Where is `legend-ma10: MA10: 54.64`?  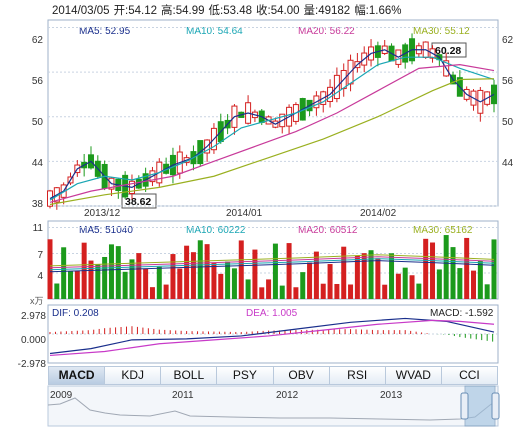
legend-ma10: MA10: 54.64 is located at coordinates (214, 31).